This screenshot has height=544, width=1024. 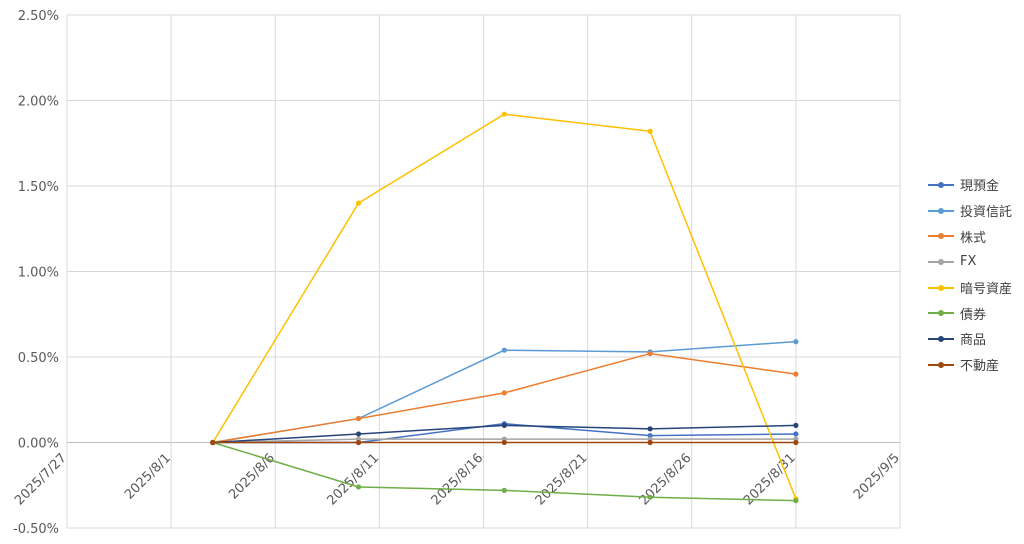 What do you see at coordinates (38, 102) in the screenshot?
I see `y-tick-label: 2.00%` at bounding box center [38, 102].